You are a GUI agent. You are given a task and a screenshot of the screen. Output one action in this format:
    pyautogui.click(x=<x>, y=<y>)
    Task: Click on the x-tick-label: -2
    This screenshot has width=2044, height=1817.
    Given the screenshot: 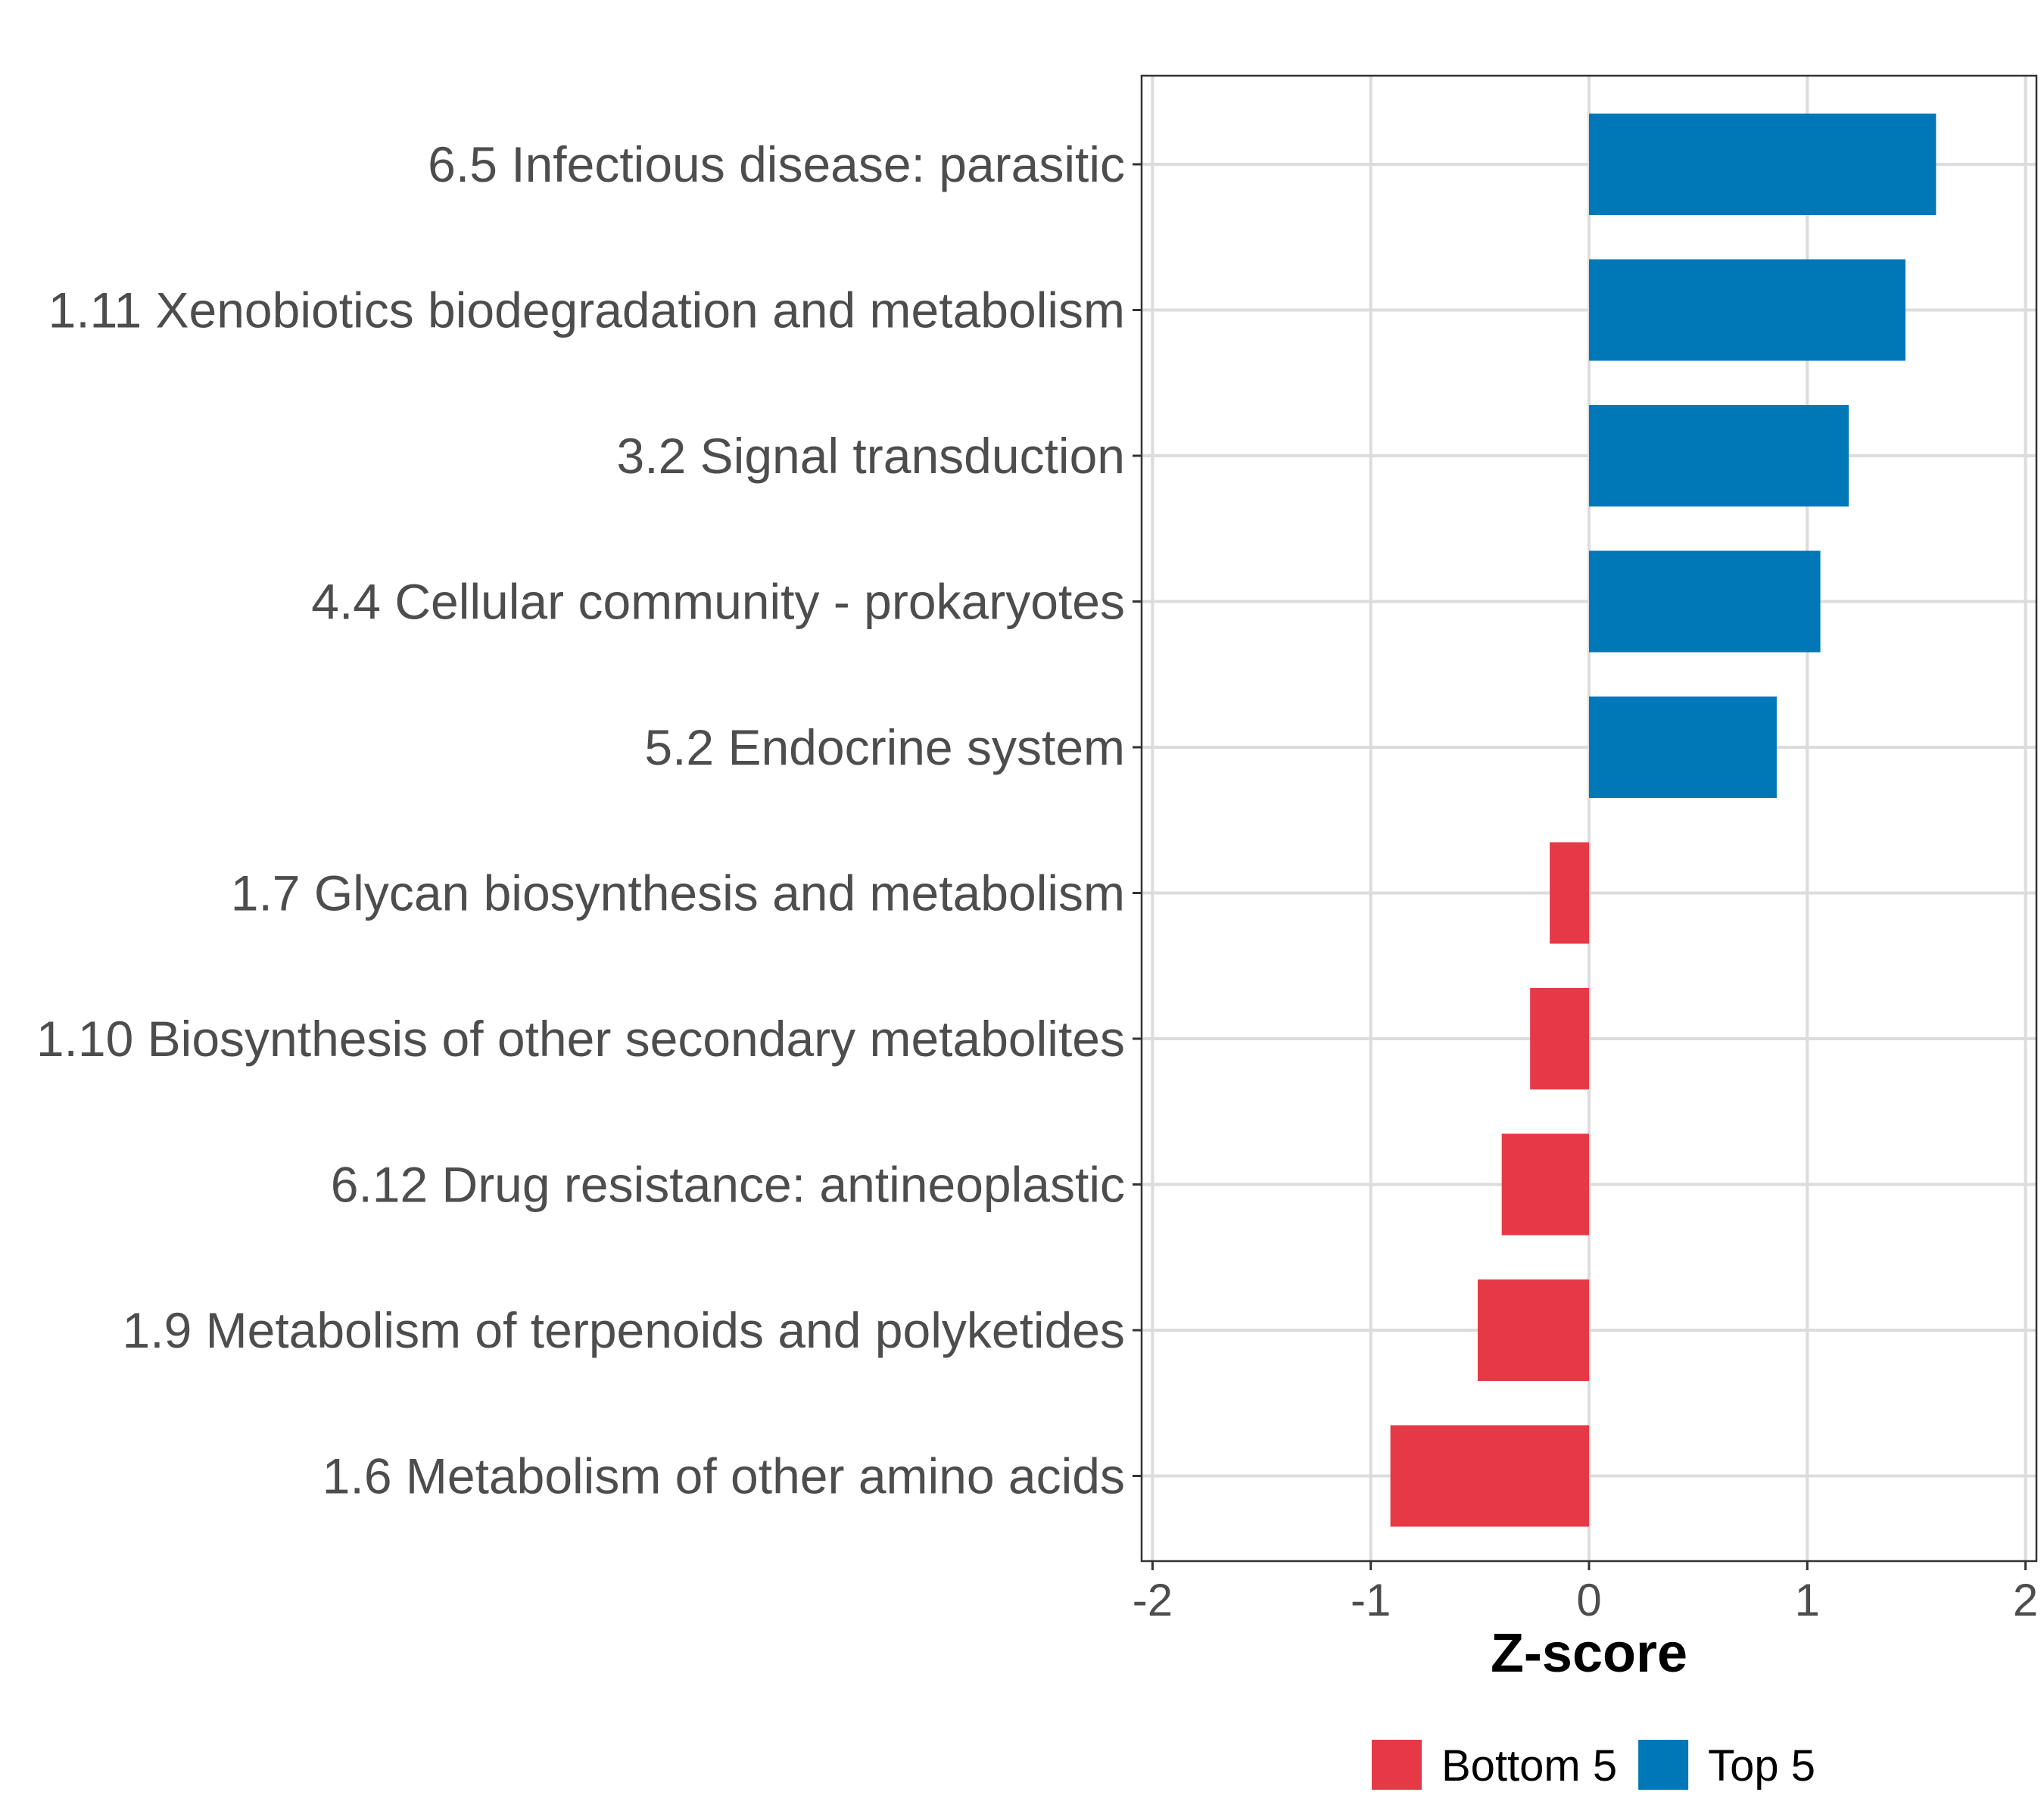 What is the action you would take?
    pyautogui.click(x=1153, y=1600)
    